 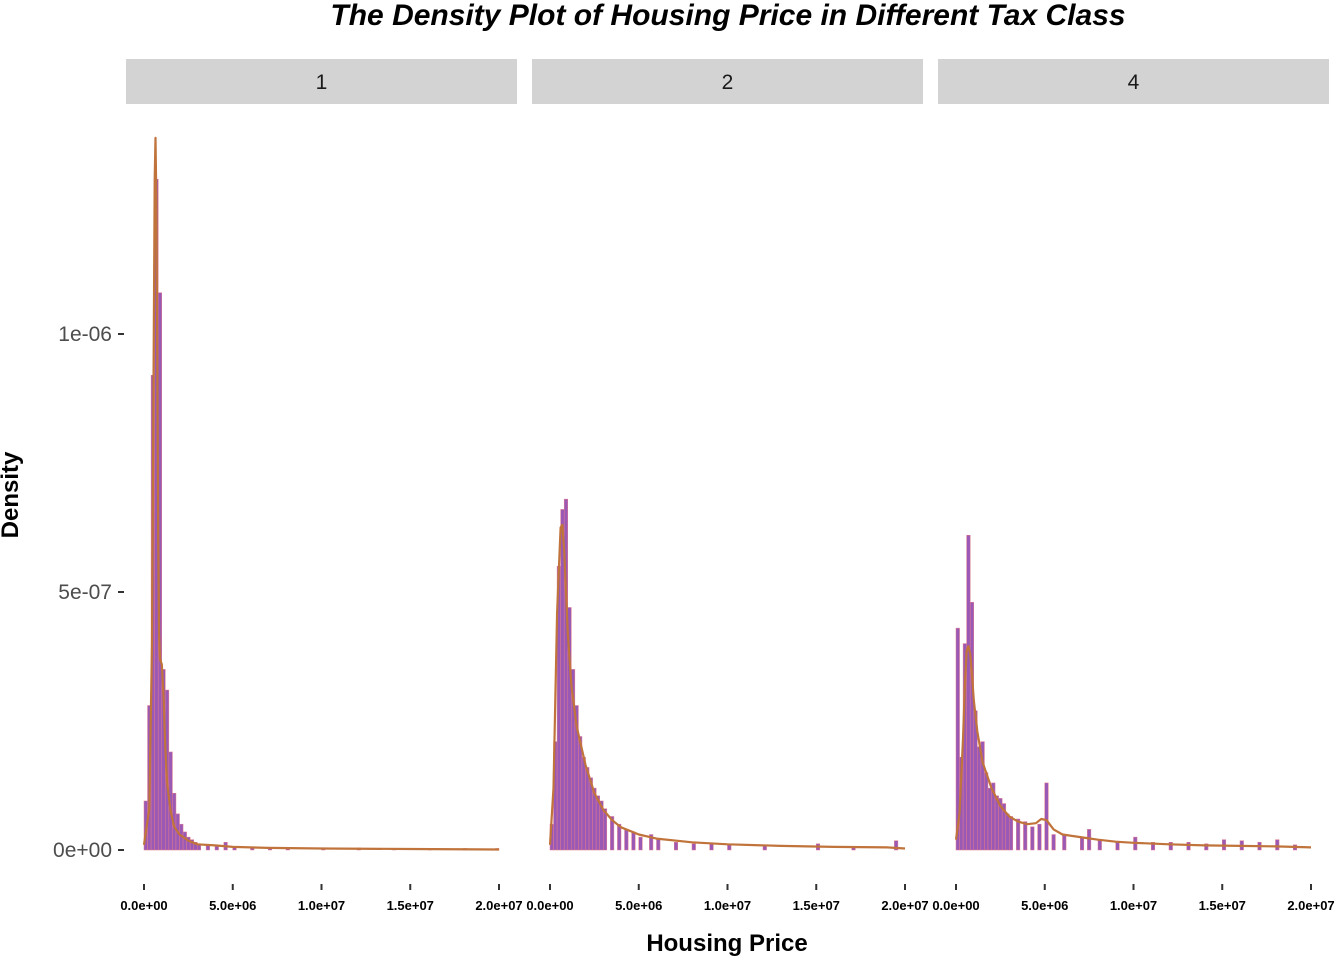 What do you see at coordinates (726, 943) in the screenshot?
I see `x-axis-title: Housing Price` at bounding box center [726, 943].